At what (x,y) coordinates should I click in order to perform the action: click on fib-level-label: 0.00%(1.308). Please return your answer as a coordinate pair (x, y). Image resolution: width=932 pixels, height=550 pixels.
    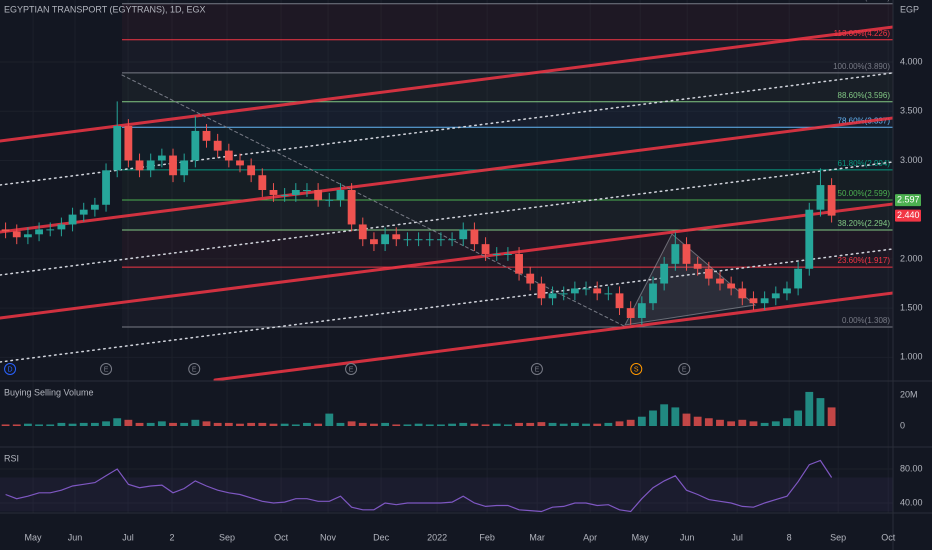
    Looking at the image, I should click on (866, 320).